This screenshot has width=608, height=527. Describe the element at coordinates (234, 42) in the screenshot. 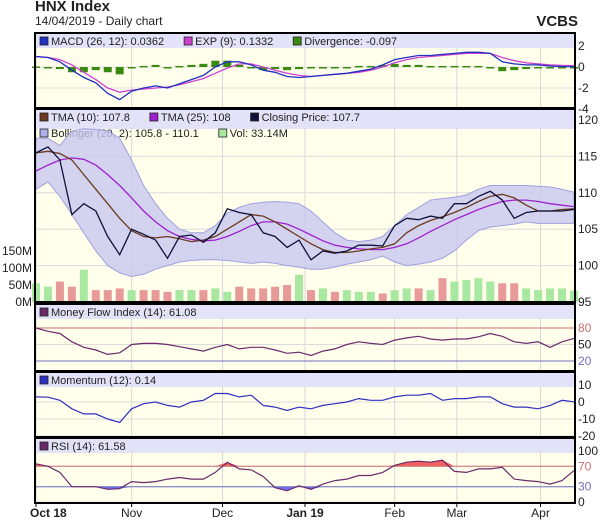

I see `legend-entry: EXP (9): 0.1332` at that location.